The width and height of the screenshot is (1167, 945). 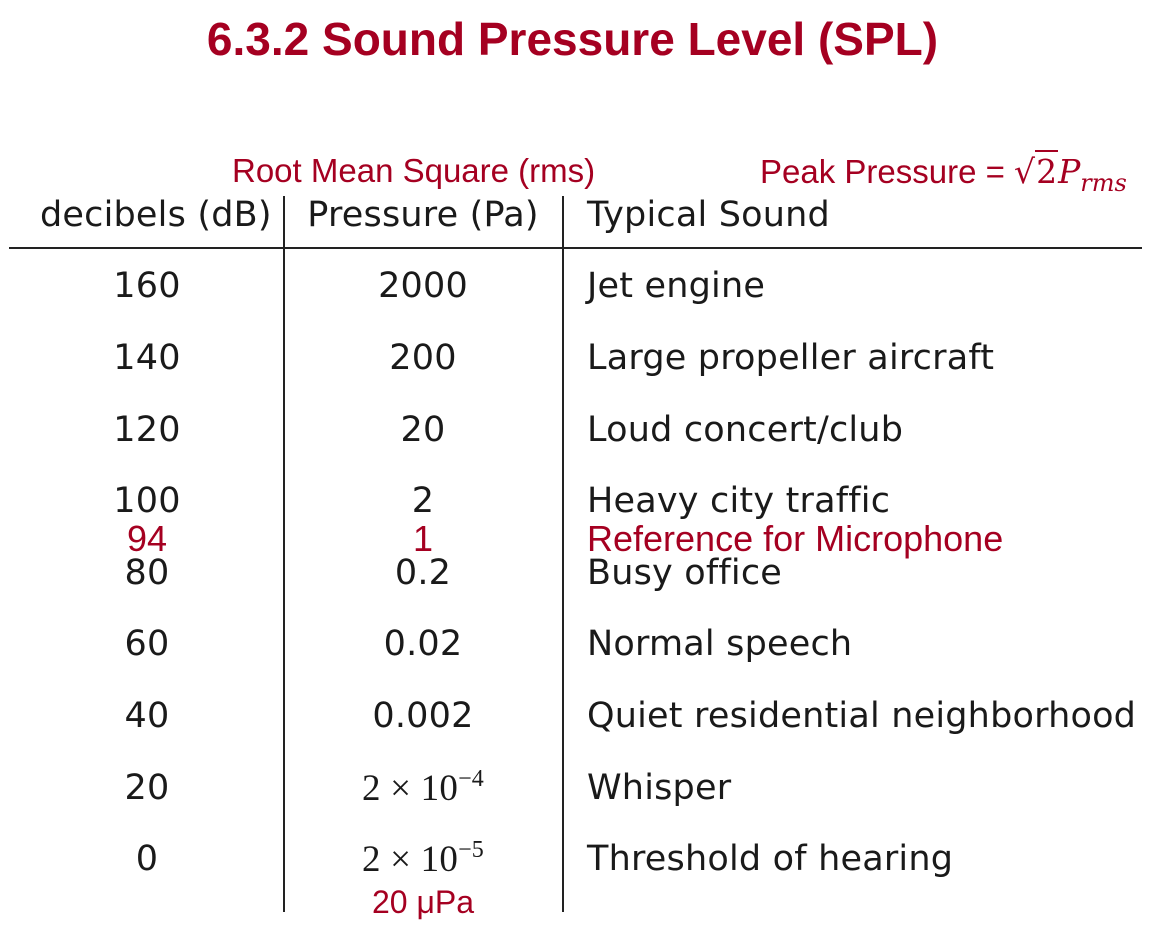 What do you see at coordinates (147, 501) in the screenshot?
I see `db-cell: 100` at bounding box center [147, 501].